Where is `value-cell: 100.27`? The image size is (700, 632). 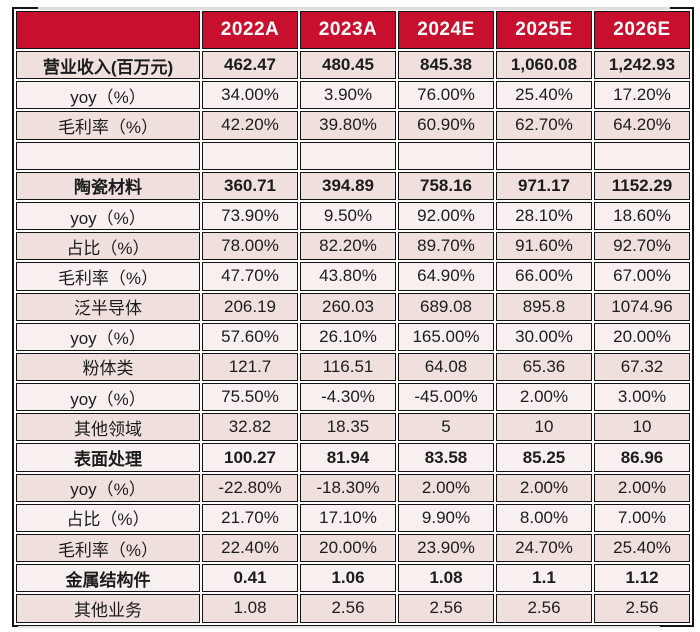
value-cell: 100.27 is located at coordinates (250, 457).